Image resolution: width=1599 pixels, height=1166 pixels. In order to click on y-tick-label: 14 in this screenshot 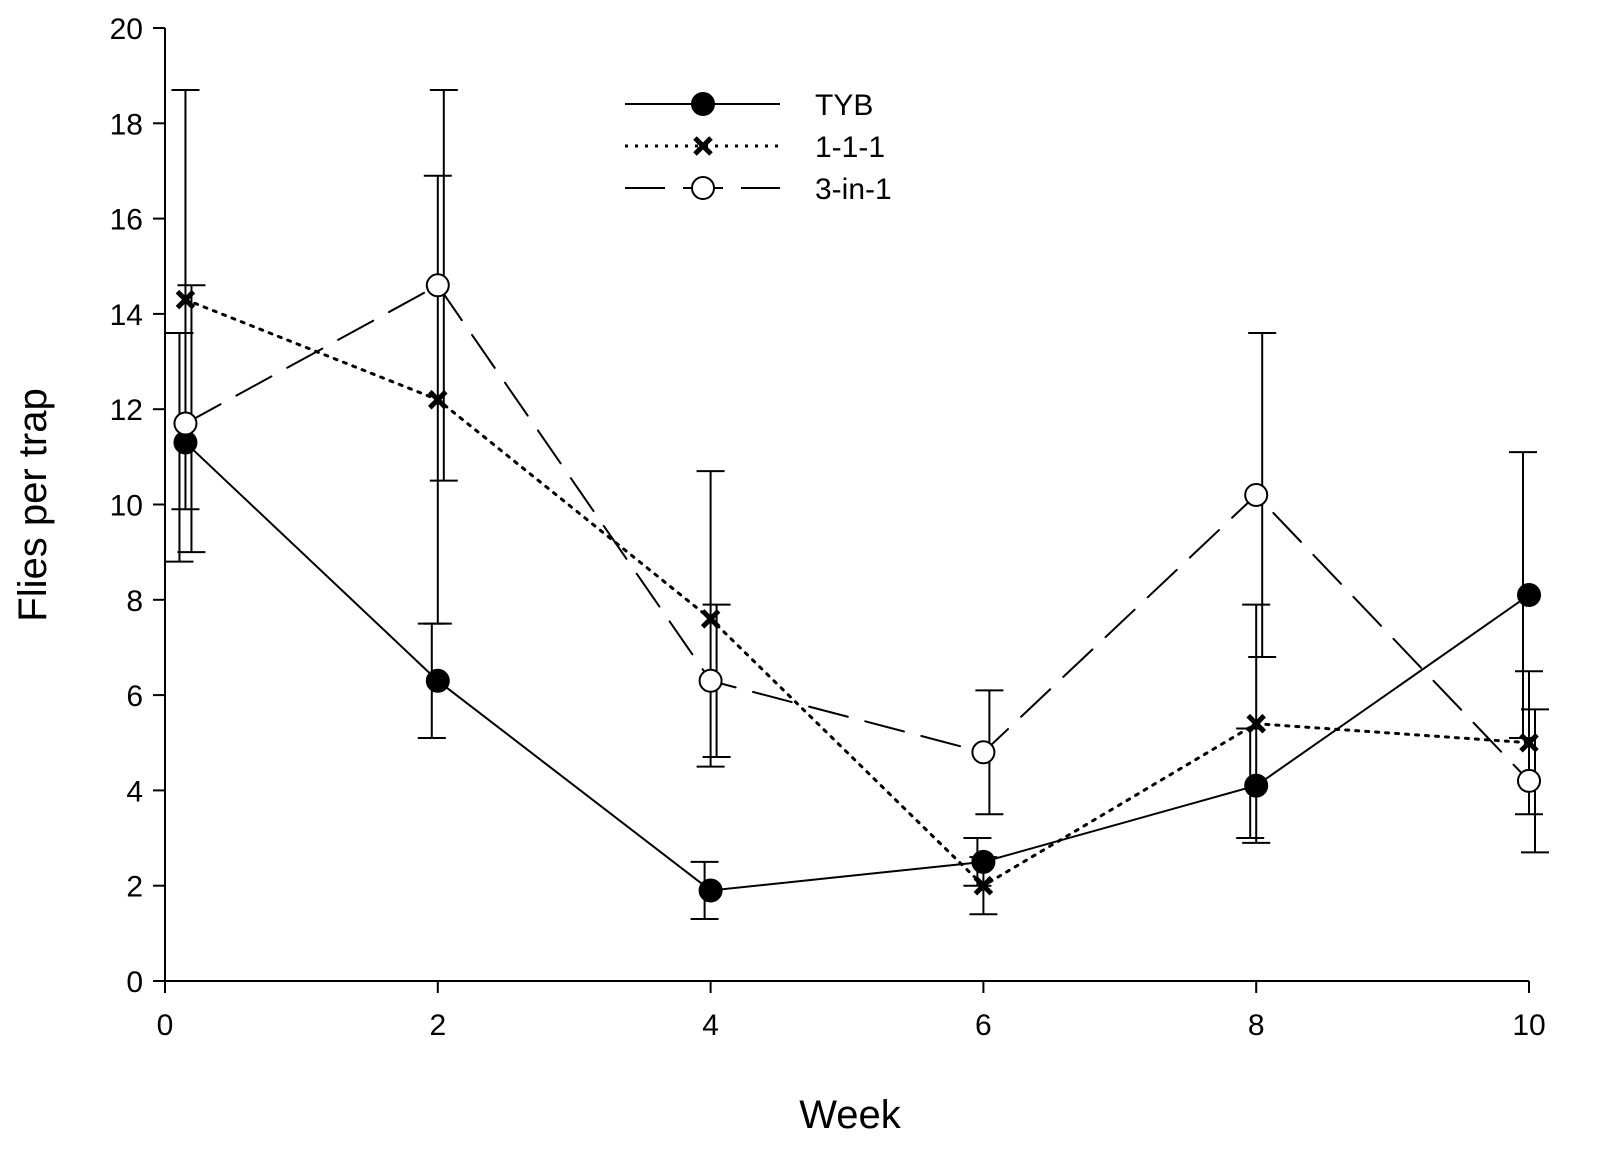, I will do `click(126, 315)`.